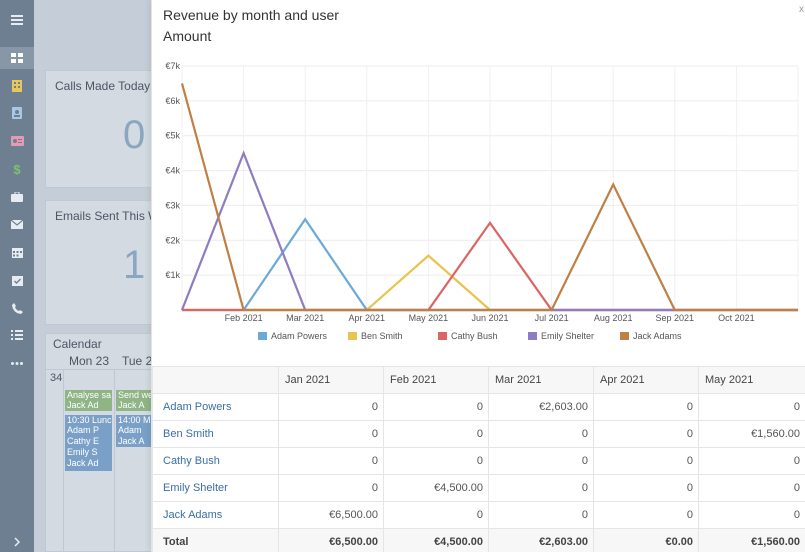 The height and width of the screenshot is (552, 805). Describe the element at coordinates (489, 318) in the screenshot. I see `x-tick-label: Jun 2021` at that location.